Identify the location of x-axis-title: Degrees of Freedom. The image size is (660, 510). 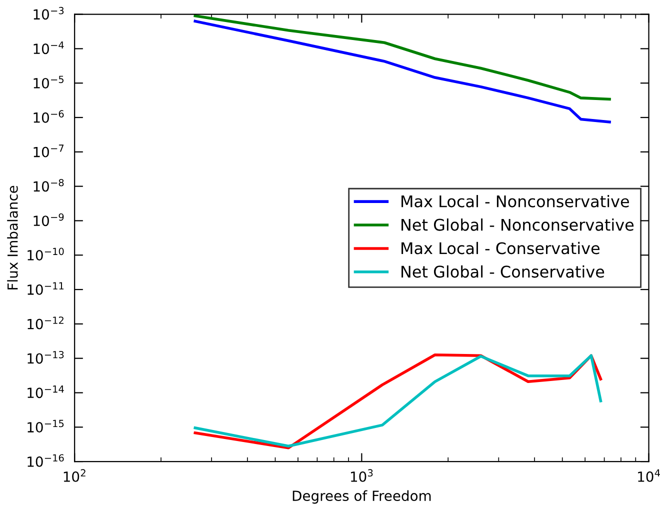
(361, 497).